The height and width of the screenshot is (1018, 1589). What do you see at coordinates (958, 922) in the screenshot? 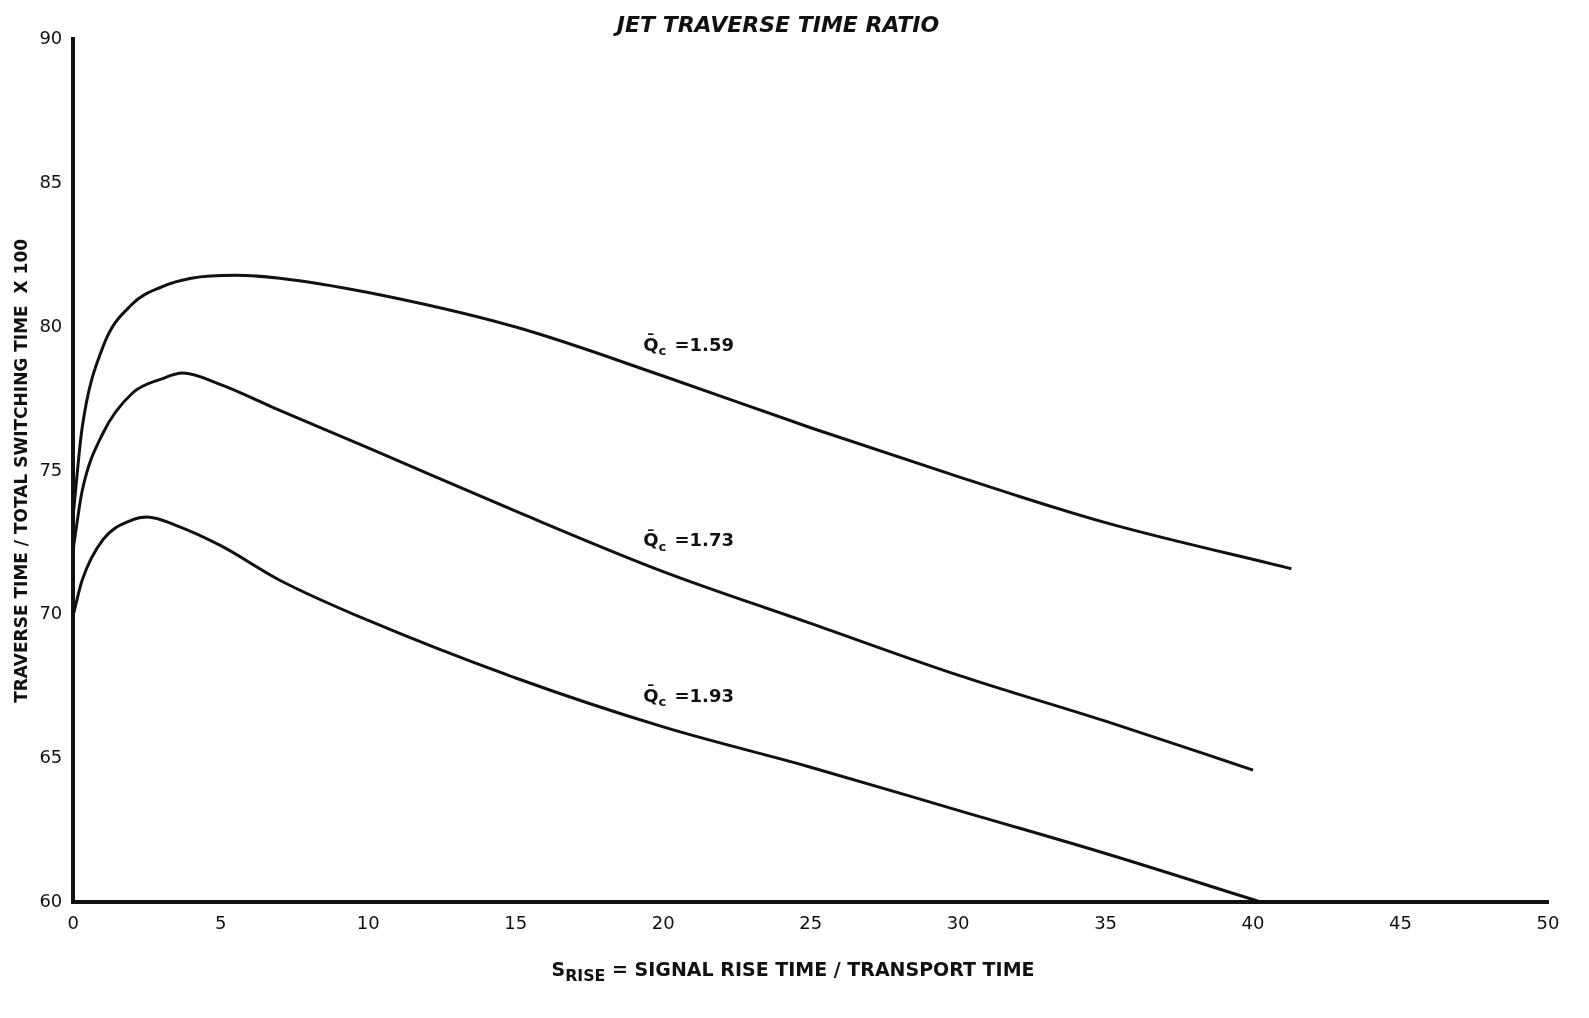
I see `x-tick-label: 30` at bounding box center [958, 922].